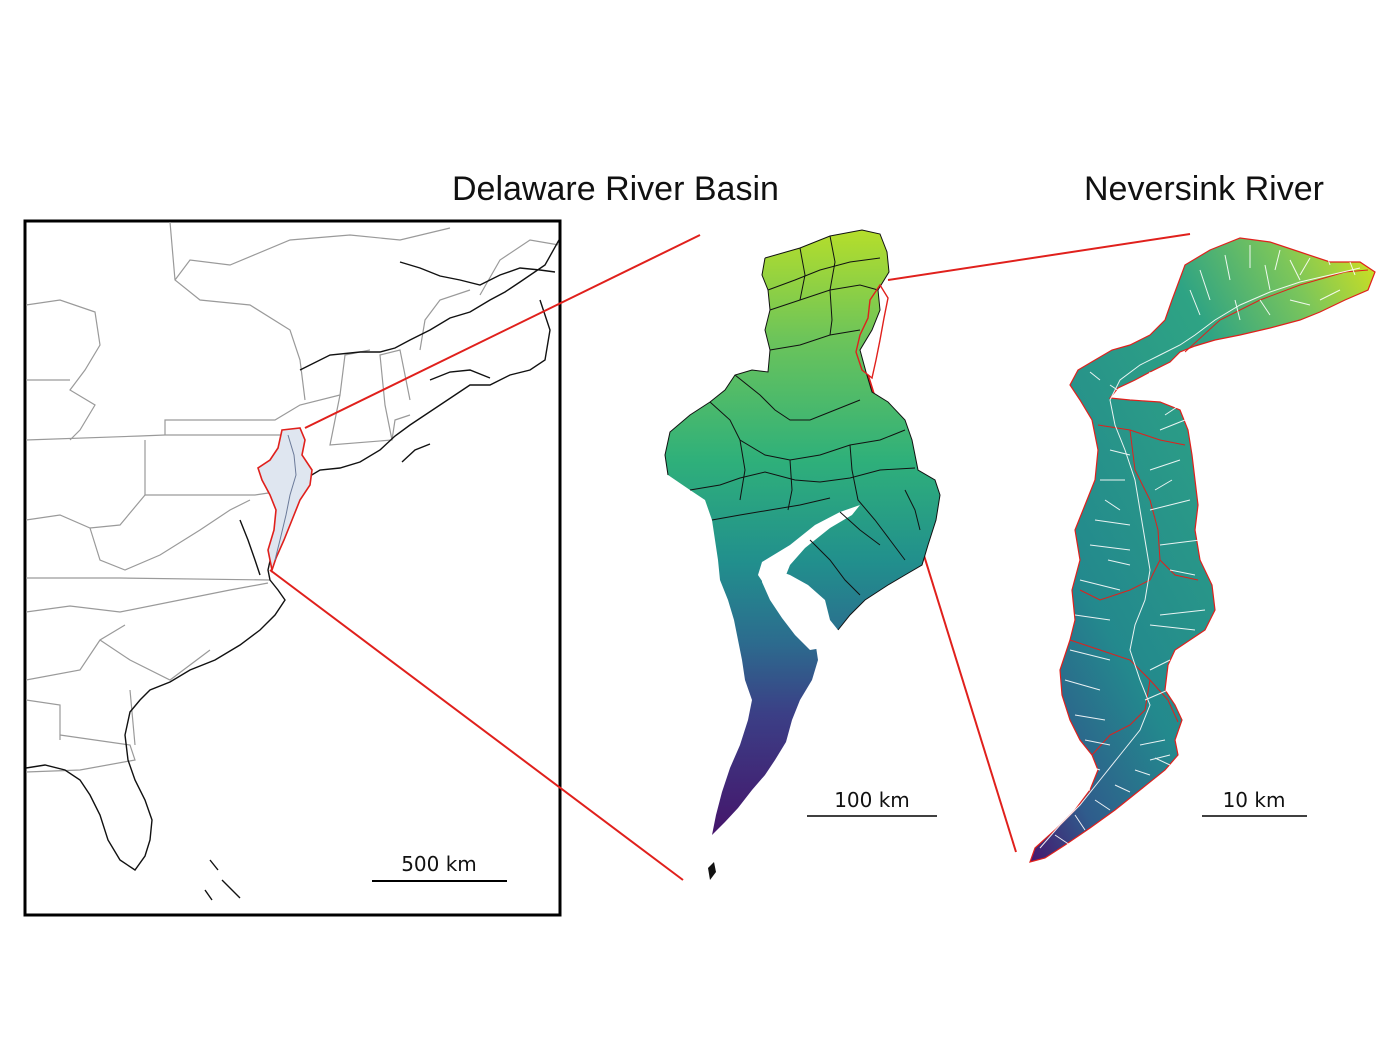  I want to click on scale-label-500: 500 km, so click(439, 864).